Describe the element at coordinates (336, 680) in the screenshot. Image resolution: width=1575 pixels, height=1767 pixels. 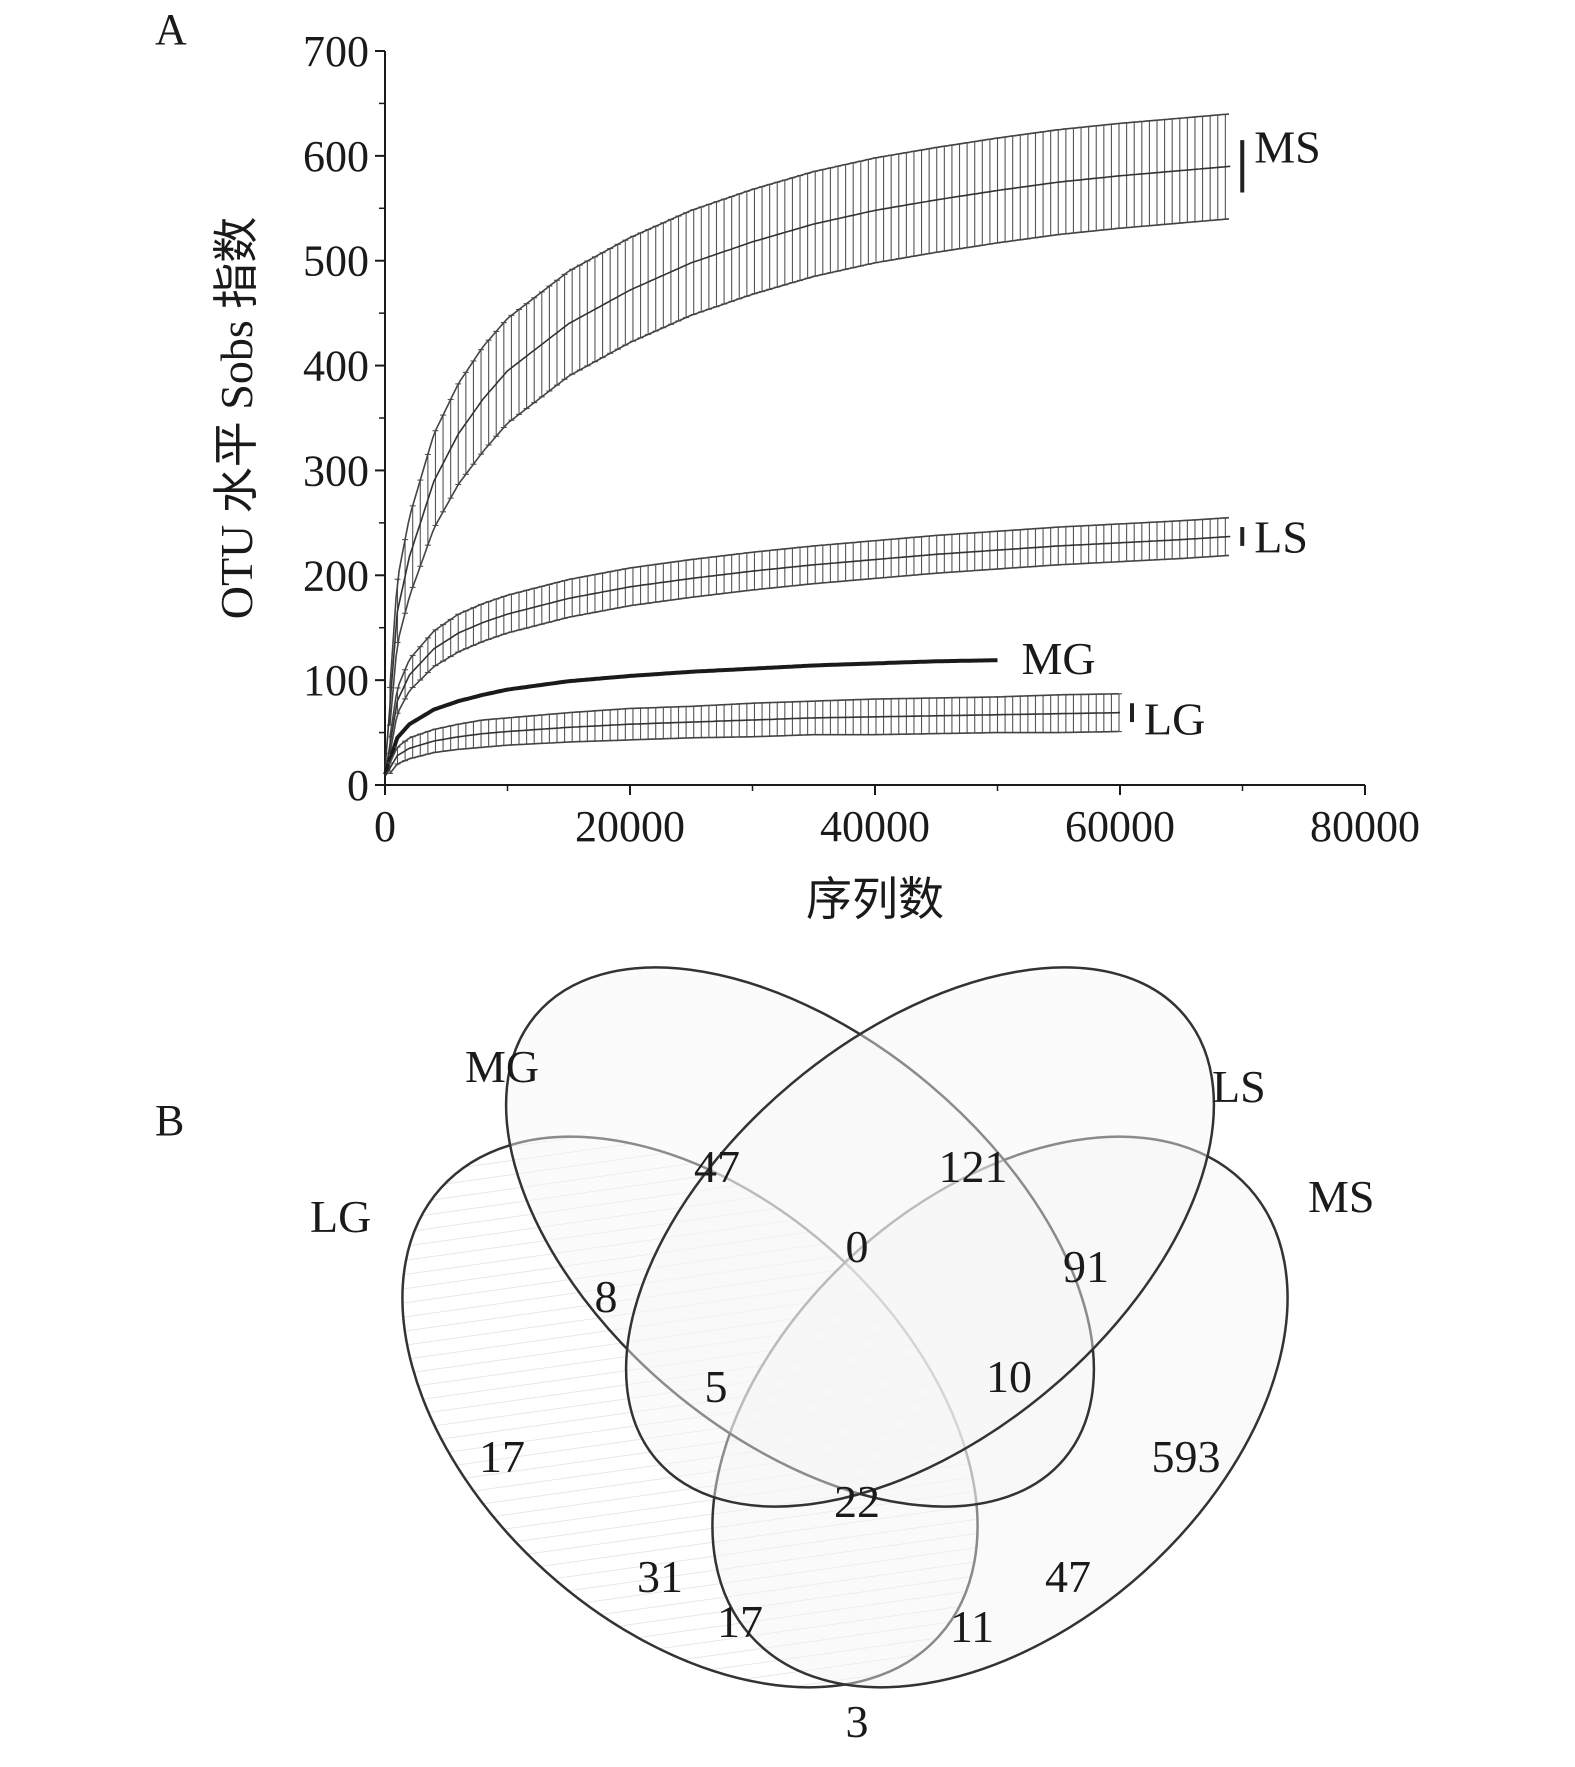
I see `y-tick-label: 100` at that location.